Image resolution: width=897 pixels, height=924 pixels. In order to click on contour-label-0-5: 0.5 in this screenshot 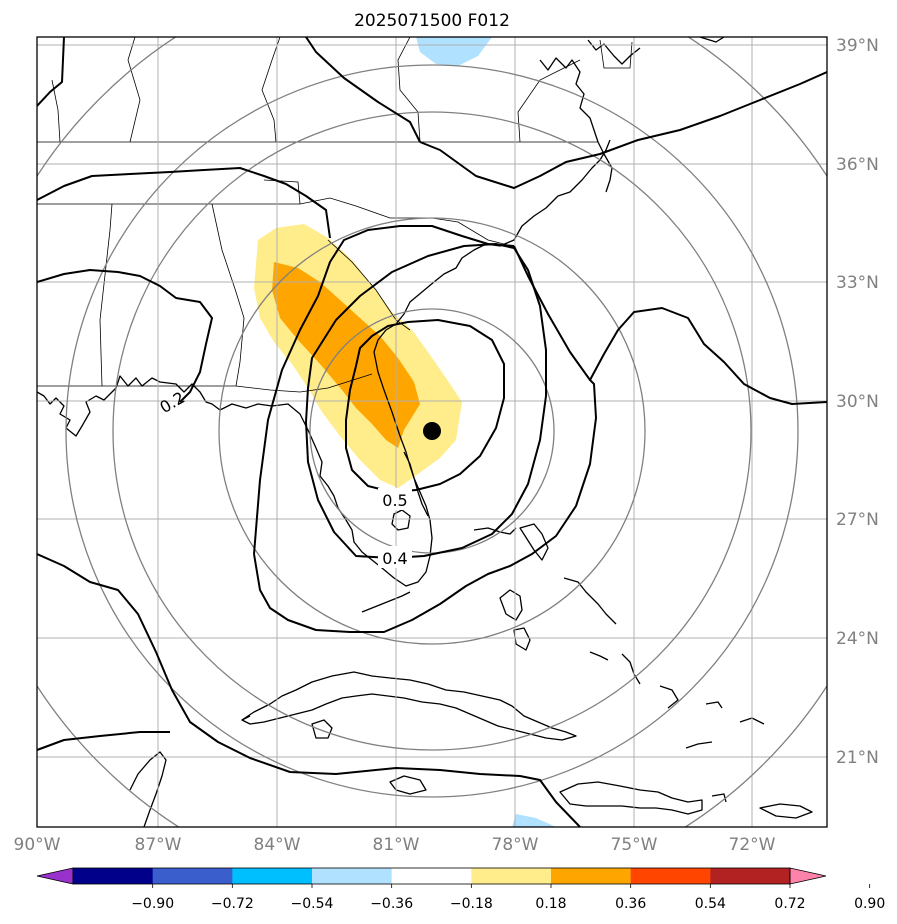, I will do `click(394, 500)`.